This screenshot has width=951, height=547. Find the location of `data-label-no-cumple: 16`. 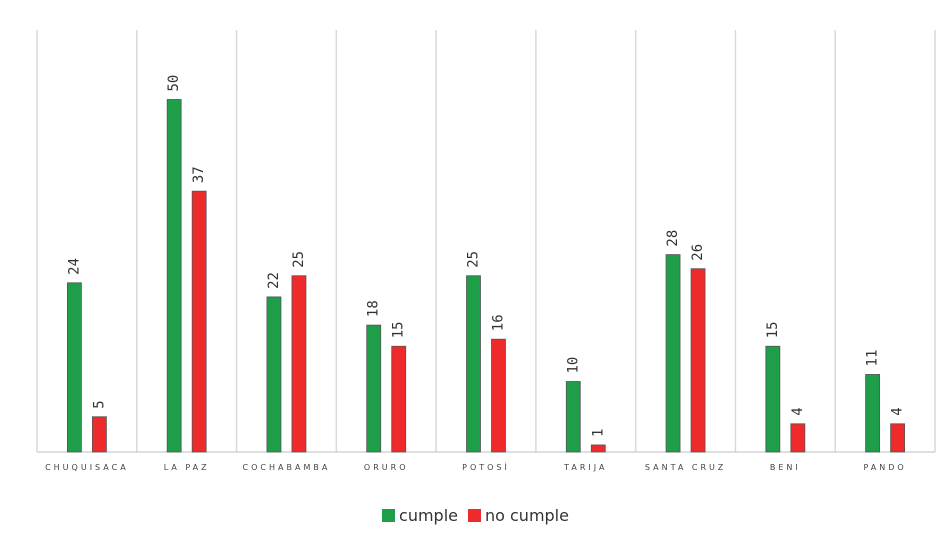

data-label-no-cumple: 16 is located at coordinates (499, 322).